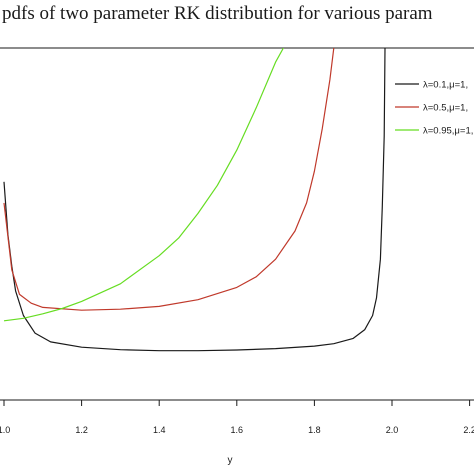 This screenshot has width=474, height=474. Describe the element at coordinates (81, 430) in the screenshot. I see `x-tick-label: 1.2` at that location.